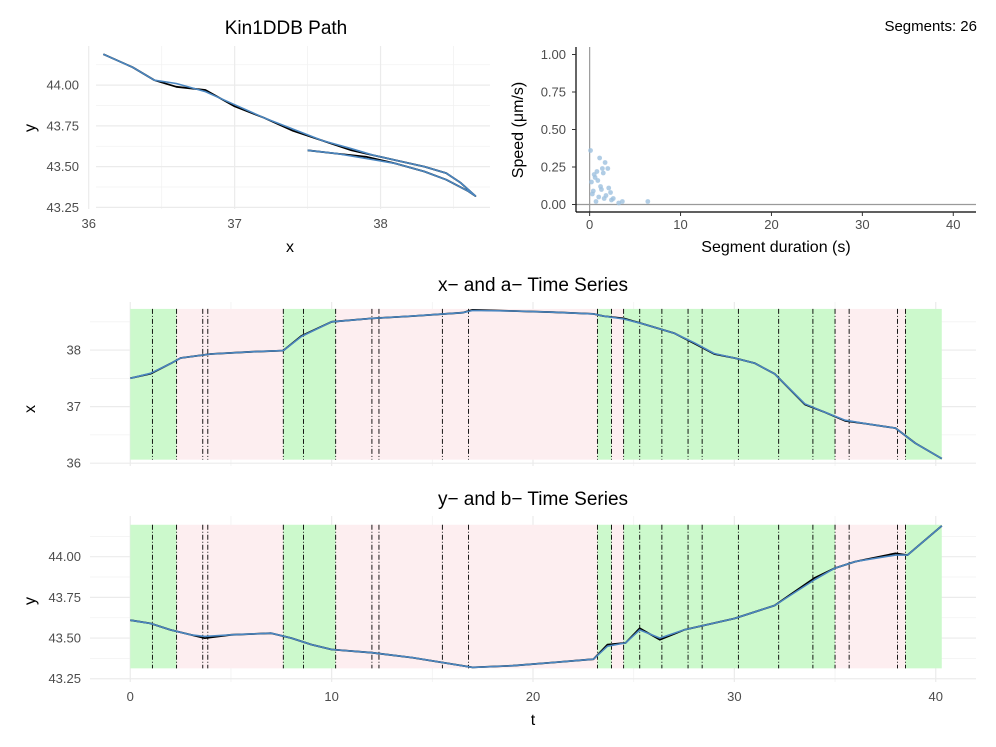  What do you see at coordinates (62, 125) in the screenshot?
I see `path-y-tick-label: 43.75` at bounding box center [62, 125].